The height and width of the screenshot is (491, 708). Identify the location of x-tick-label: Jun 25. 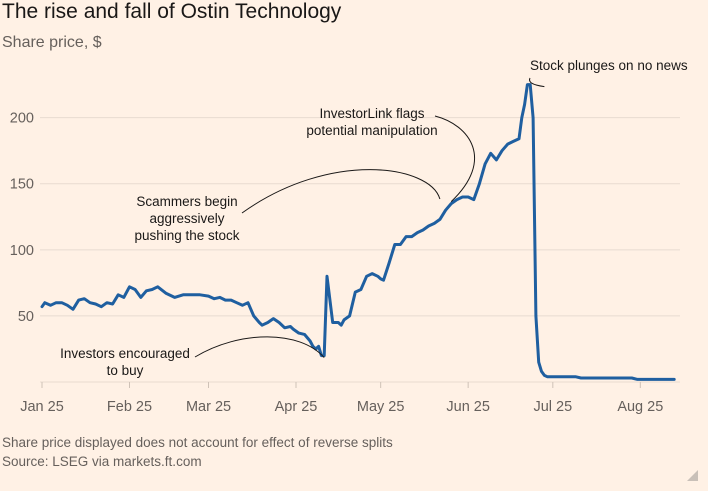
(468, 407).